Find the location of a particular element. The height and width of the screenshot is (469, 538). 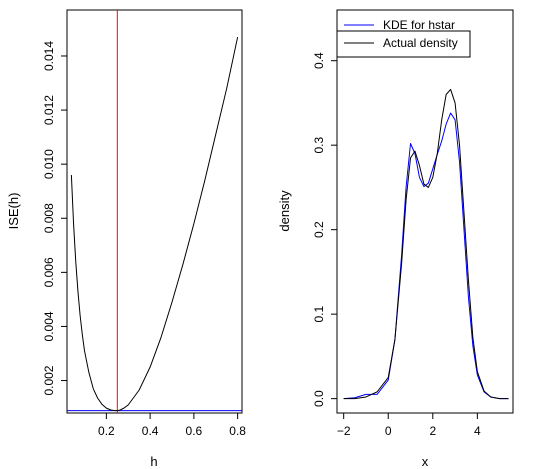

ise-y-tick-label: 0.006 is located at coordinates (49, 272).